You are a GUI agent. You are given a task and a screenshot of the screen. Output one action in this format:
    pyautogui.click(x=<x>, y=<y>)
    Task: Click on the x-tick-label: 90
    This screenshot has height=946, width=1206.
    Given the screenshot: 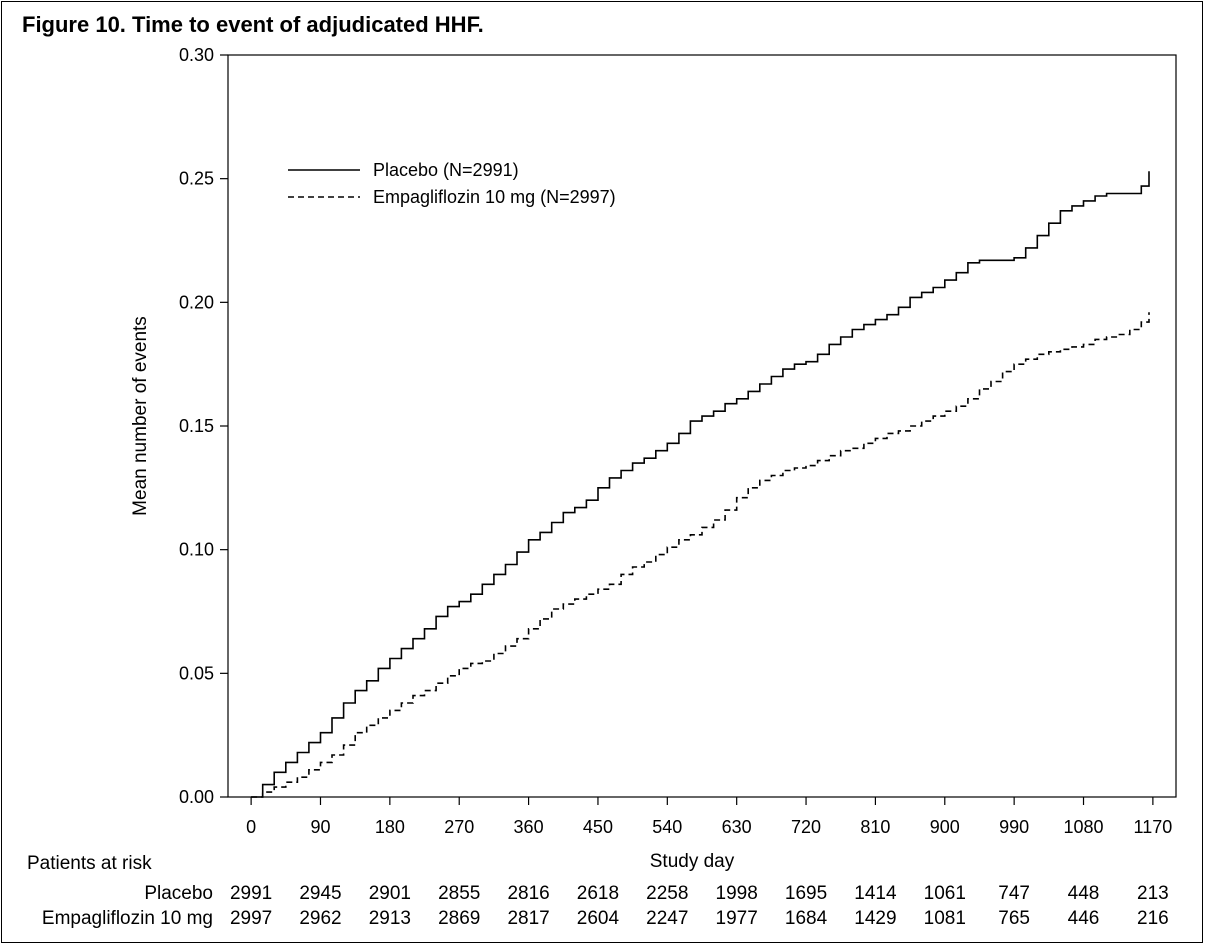 What is the action you would take?
    pyautogui.click(x=320, y=827)
    